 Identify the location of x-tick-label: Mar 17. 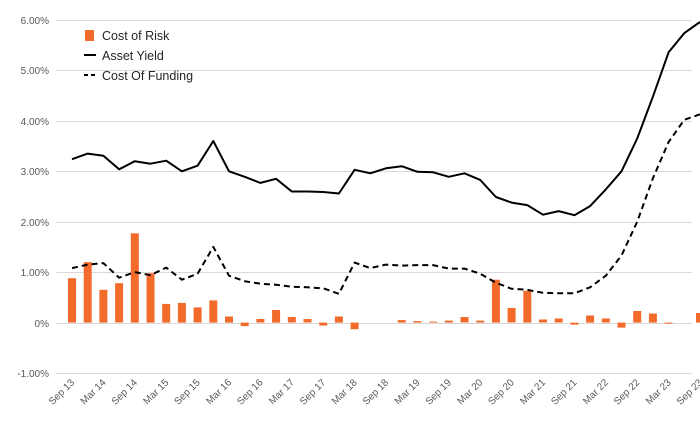
(282, 392).